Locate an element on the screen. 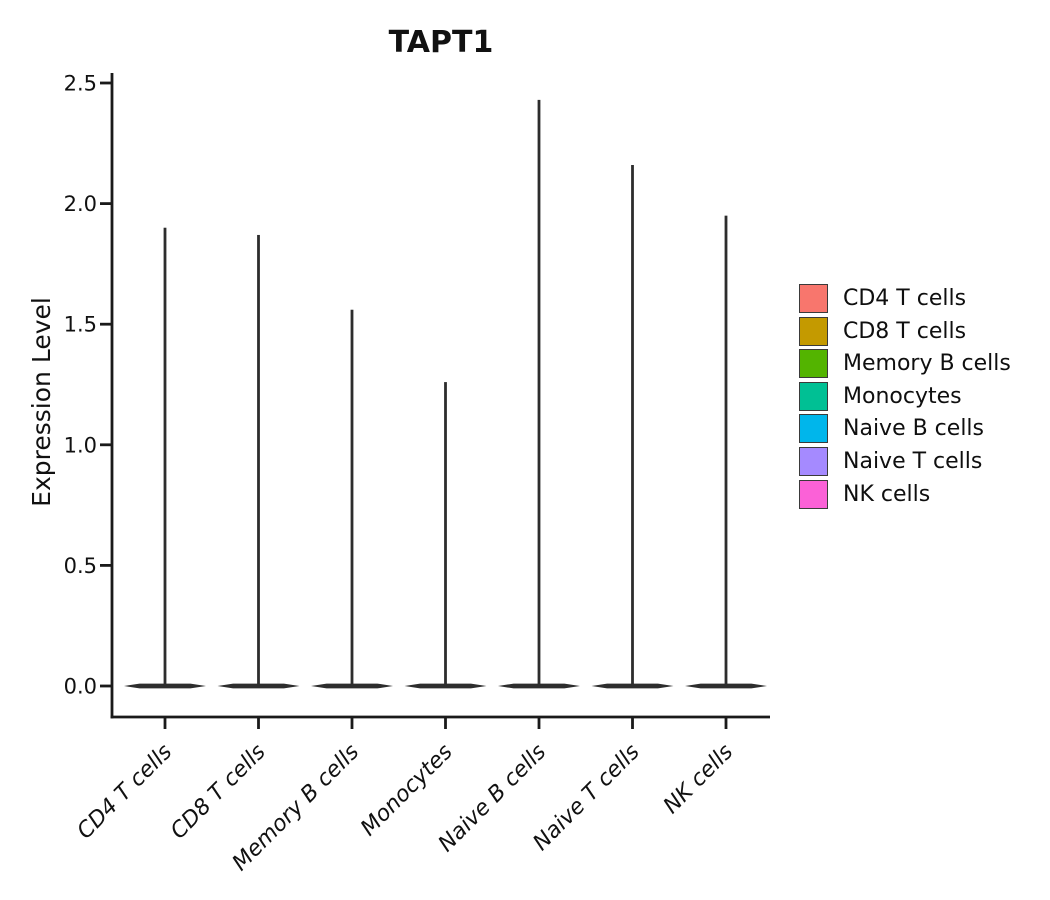 Image resolution: width=1050 pixels, height=900 pixels. violin-naive-b-cells is located at coordinates (539, 394).